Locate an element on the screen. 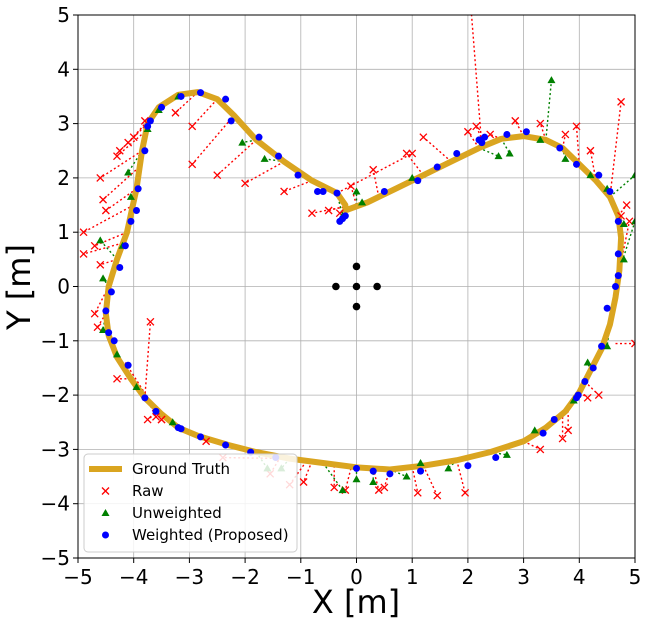  legend-dot-swatch is located at coordinates (105, 535).